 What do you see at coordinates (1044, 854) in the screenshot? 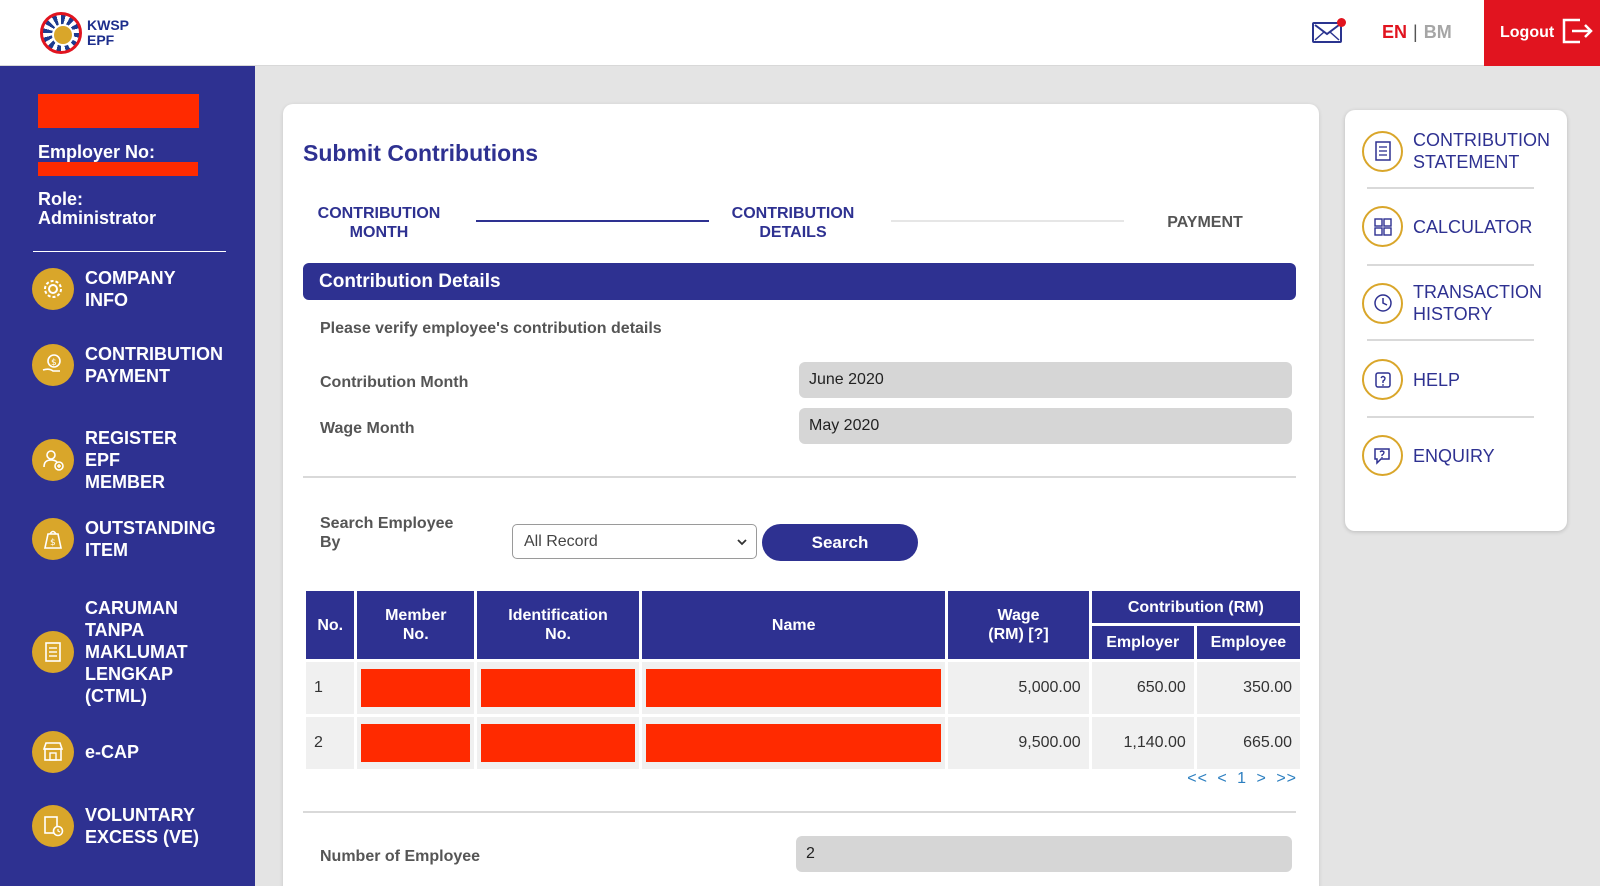
I see `number-of-employee-field: 2` at bounding box center [1044, 854].